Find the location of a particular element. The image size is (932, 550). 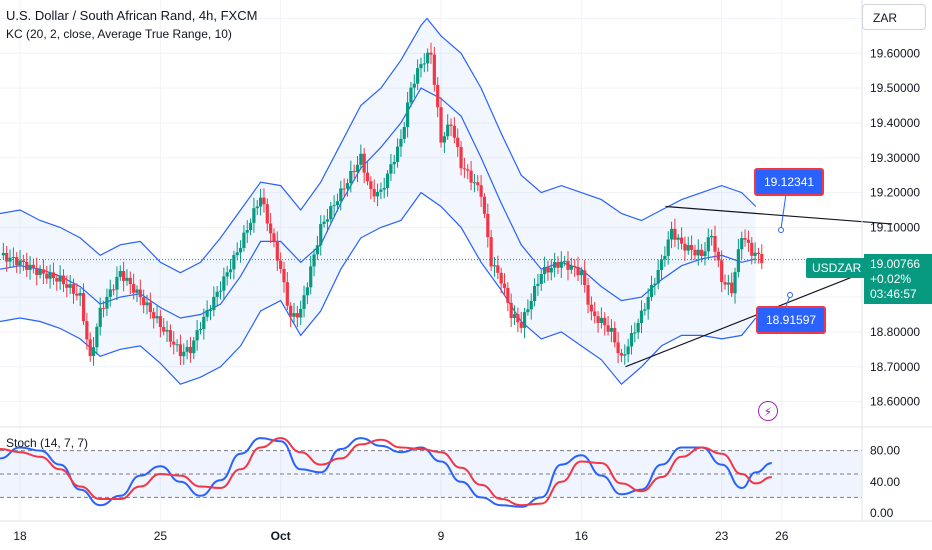

price-tick-label: 19.50000 is located at coordinates (895, 88).